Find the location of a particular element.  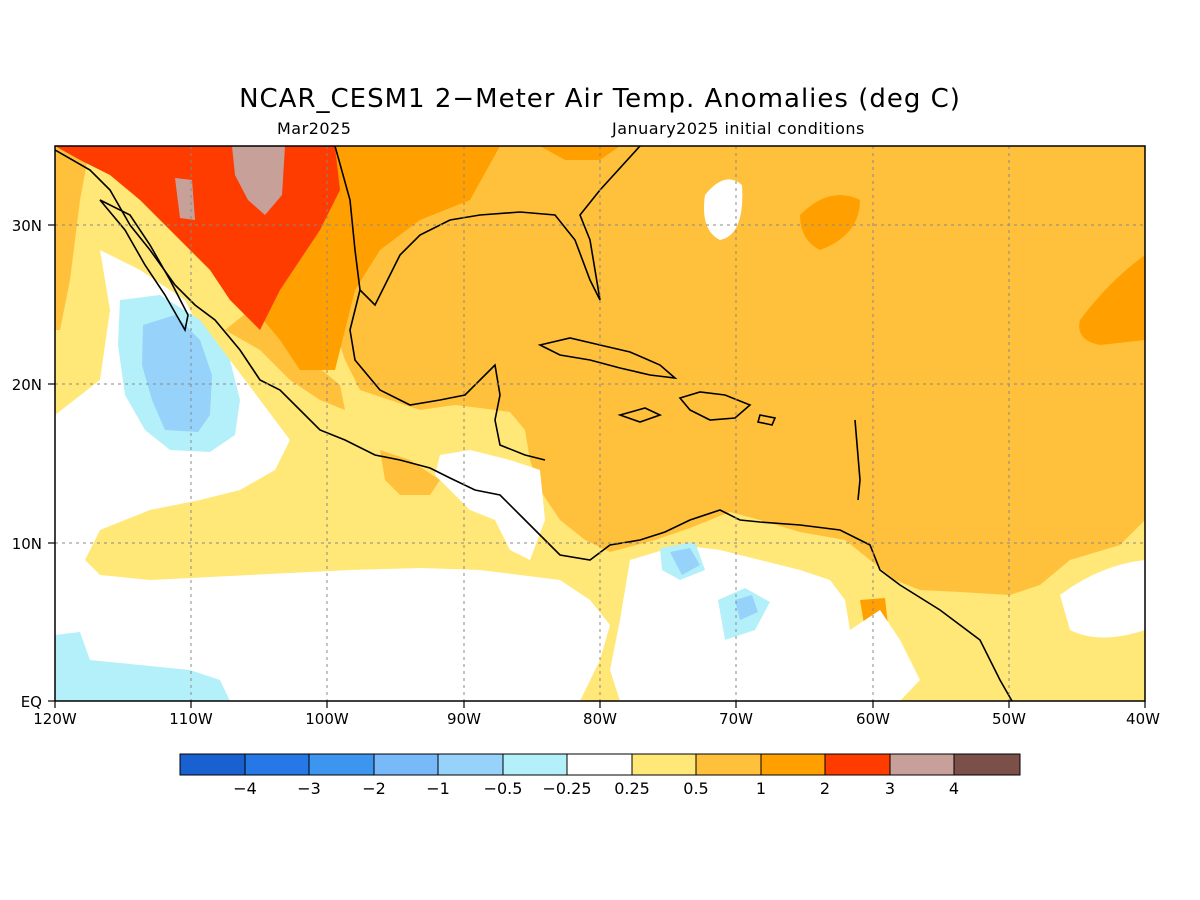

lon-label-100w: 100W is located at coordinates (327, 719).